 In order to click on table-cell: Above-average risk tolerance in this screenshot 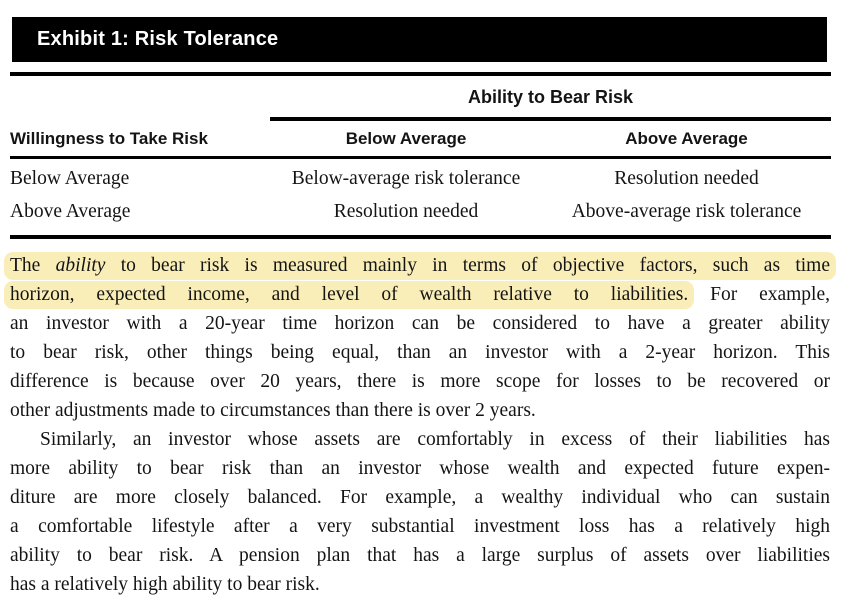, I will do `click(686, 211)`.